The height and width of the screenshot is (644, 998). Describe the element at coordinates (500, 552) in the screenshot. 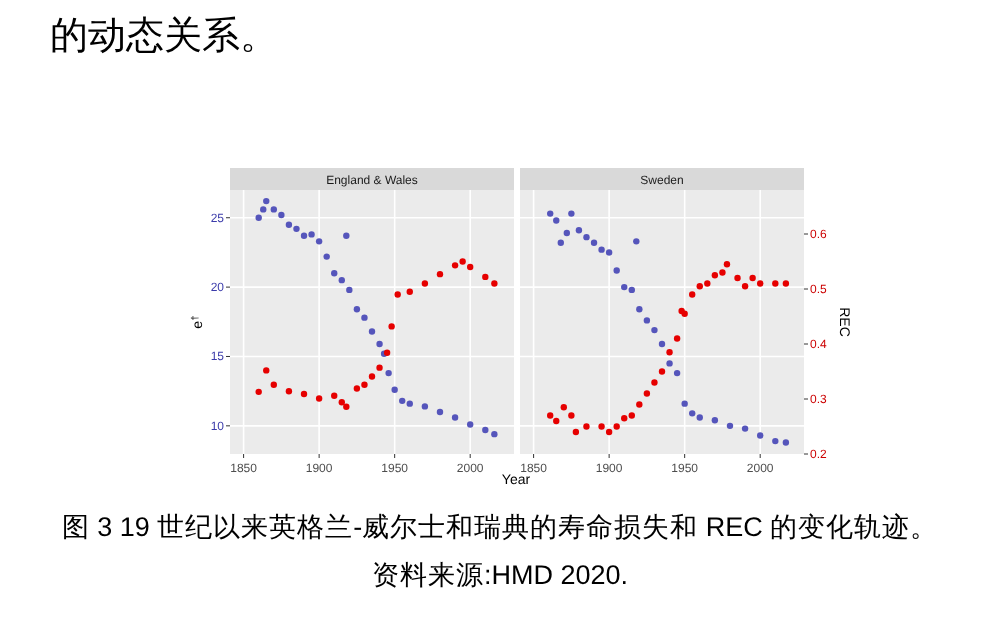

I see `caption: 图 3 19 世纪以来英格兰-威尔士和瑞典的寿命损失和 REC 的变化轨迹。资料来源:HMD 2020.` at that location.